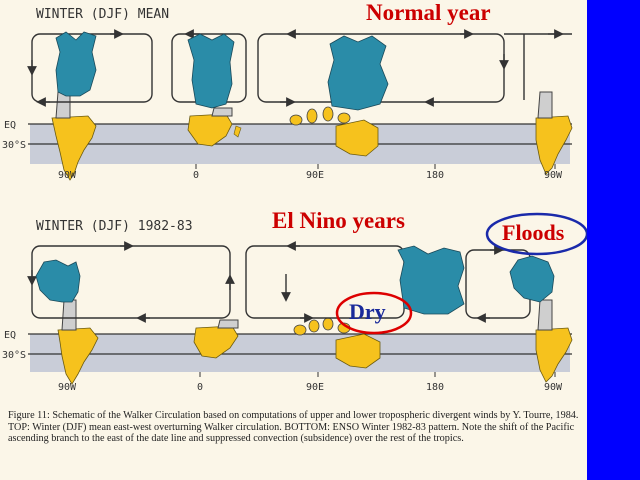 The width and height of the screenshot is (640, 480). I want to click on top-lon-label-5: 90W, so click(553, 175).